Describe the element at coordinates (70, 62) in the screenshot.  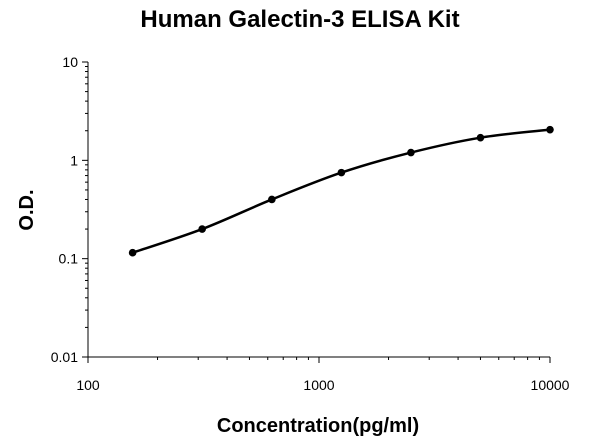
I see `y-tick-label: 10` at that location.